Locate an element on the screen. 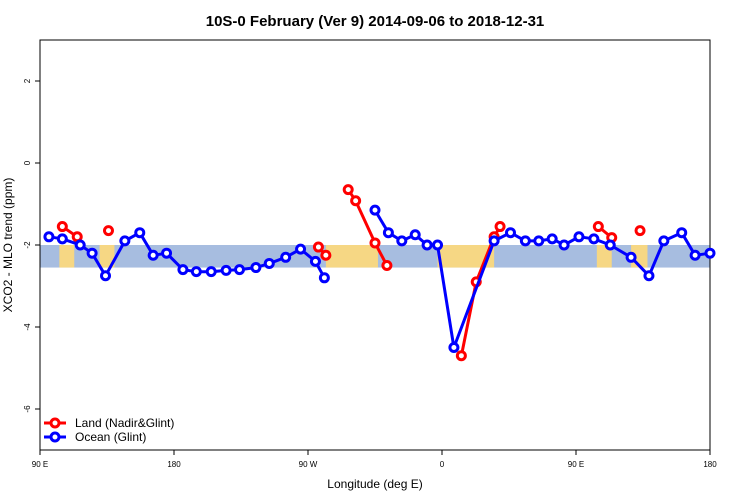 The image size is (750, 500). y-axis: 2 0 -2 -4 -6 is located at coordinates (31, 245).